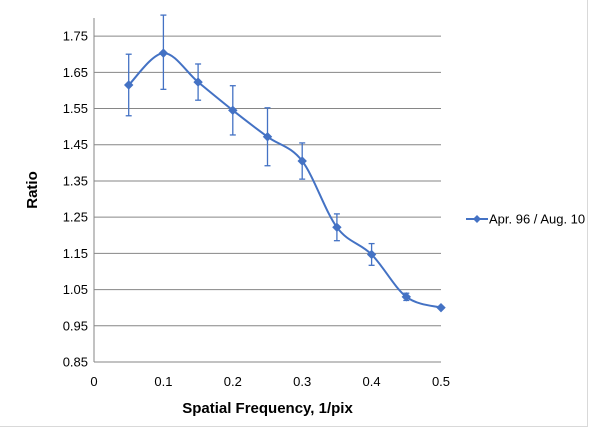 This screenshot has height=433, width=589. What do you see at coordinates (75, 362) in the screenshot?
I see `y-tick-label: 0.85` at bounding box center [75, 362].